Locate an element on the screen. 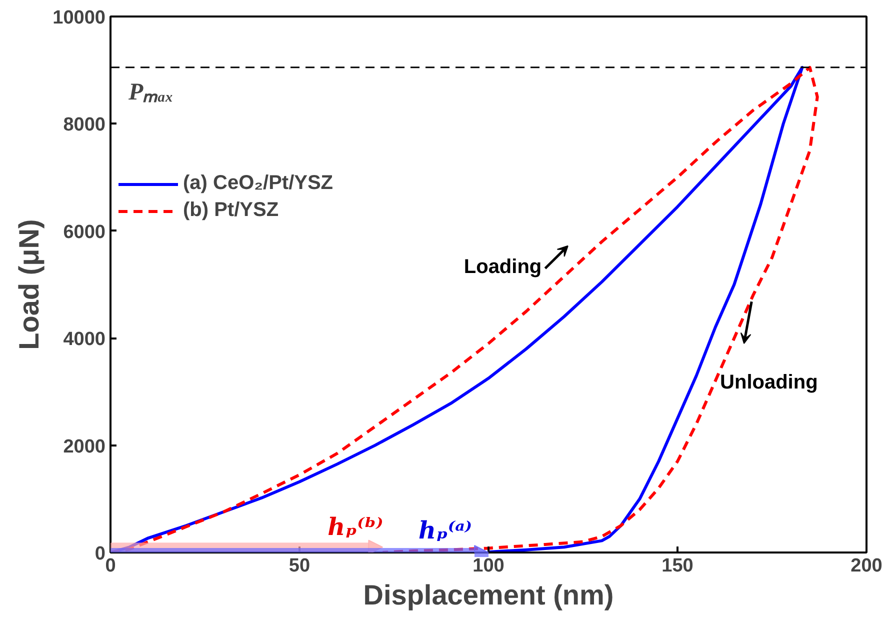  y-tick-label: 2000 is located at coordinates (84, 447).